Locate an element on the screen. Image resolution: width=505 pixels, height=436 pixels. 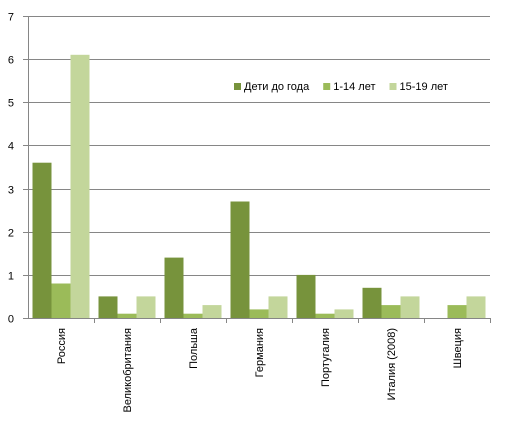
legend-label-1: 1-14 лет is located at coordinates (354, 87).